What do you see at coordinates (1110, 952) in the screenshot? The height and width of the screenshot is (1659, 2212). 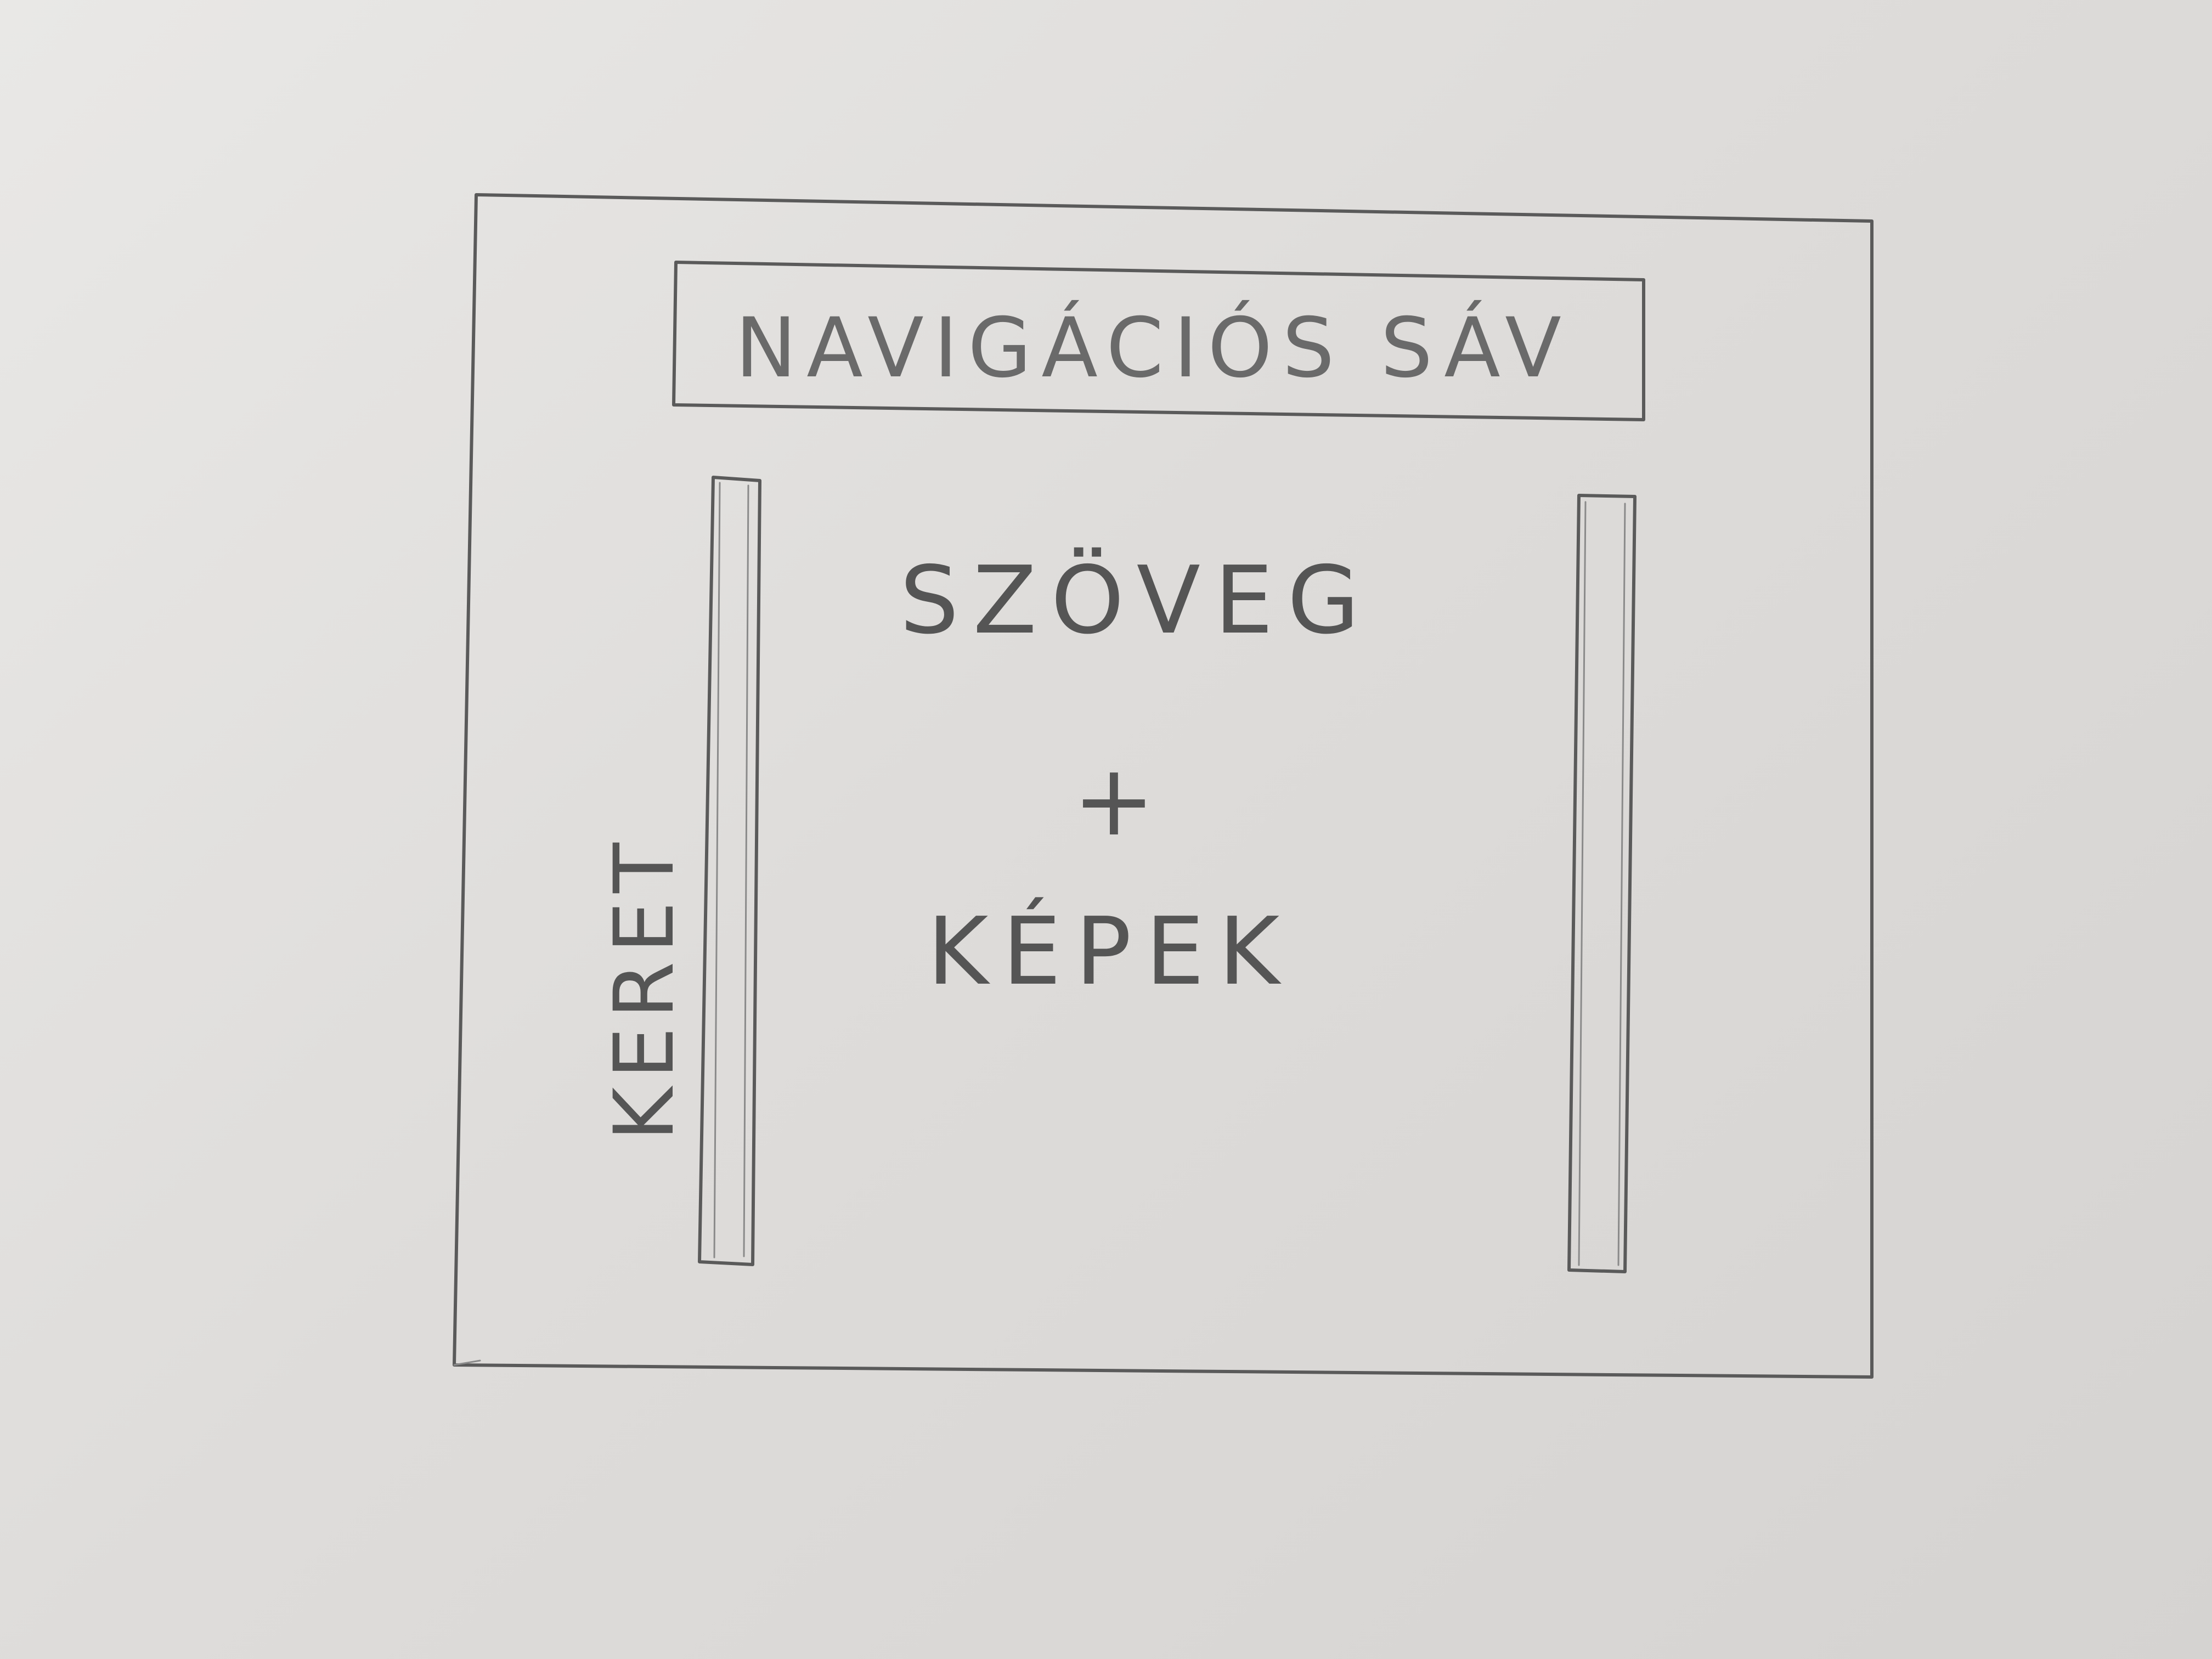 I see `main-images-label: KÉPEK` at bounding box center [1110, 952].